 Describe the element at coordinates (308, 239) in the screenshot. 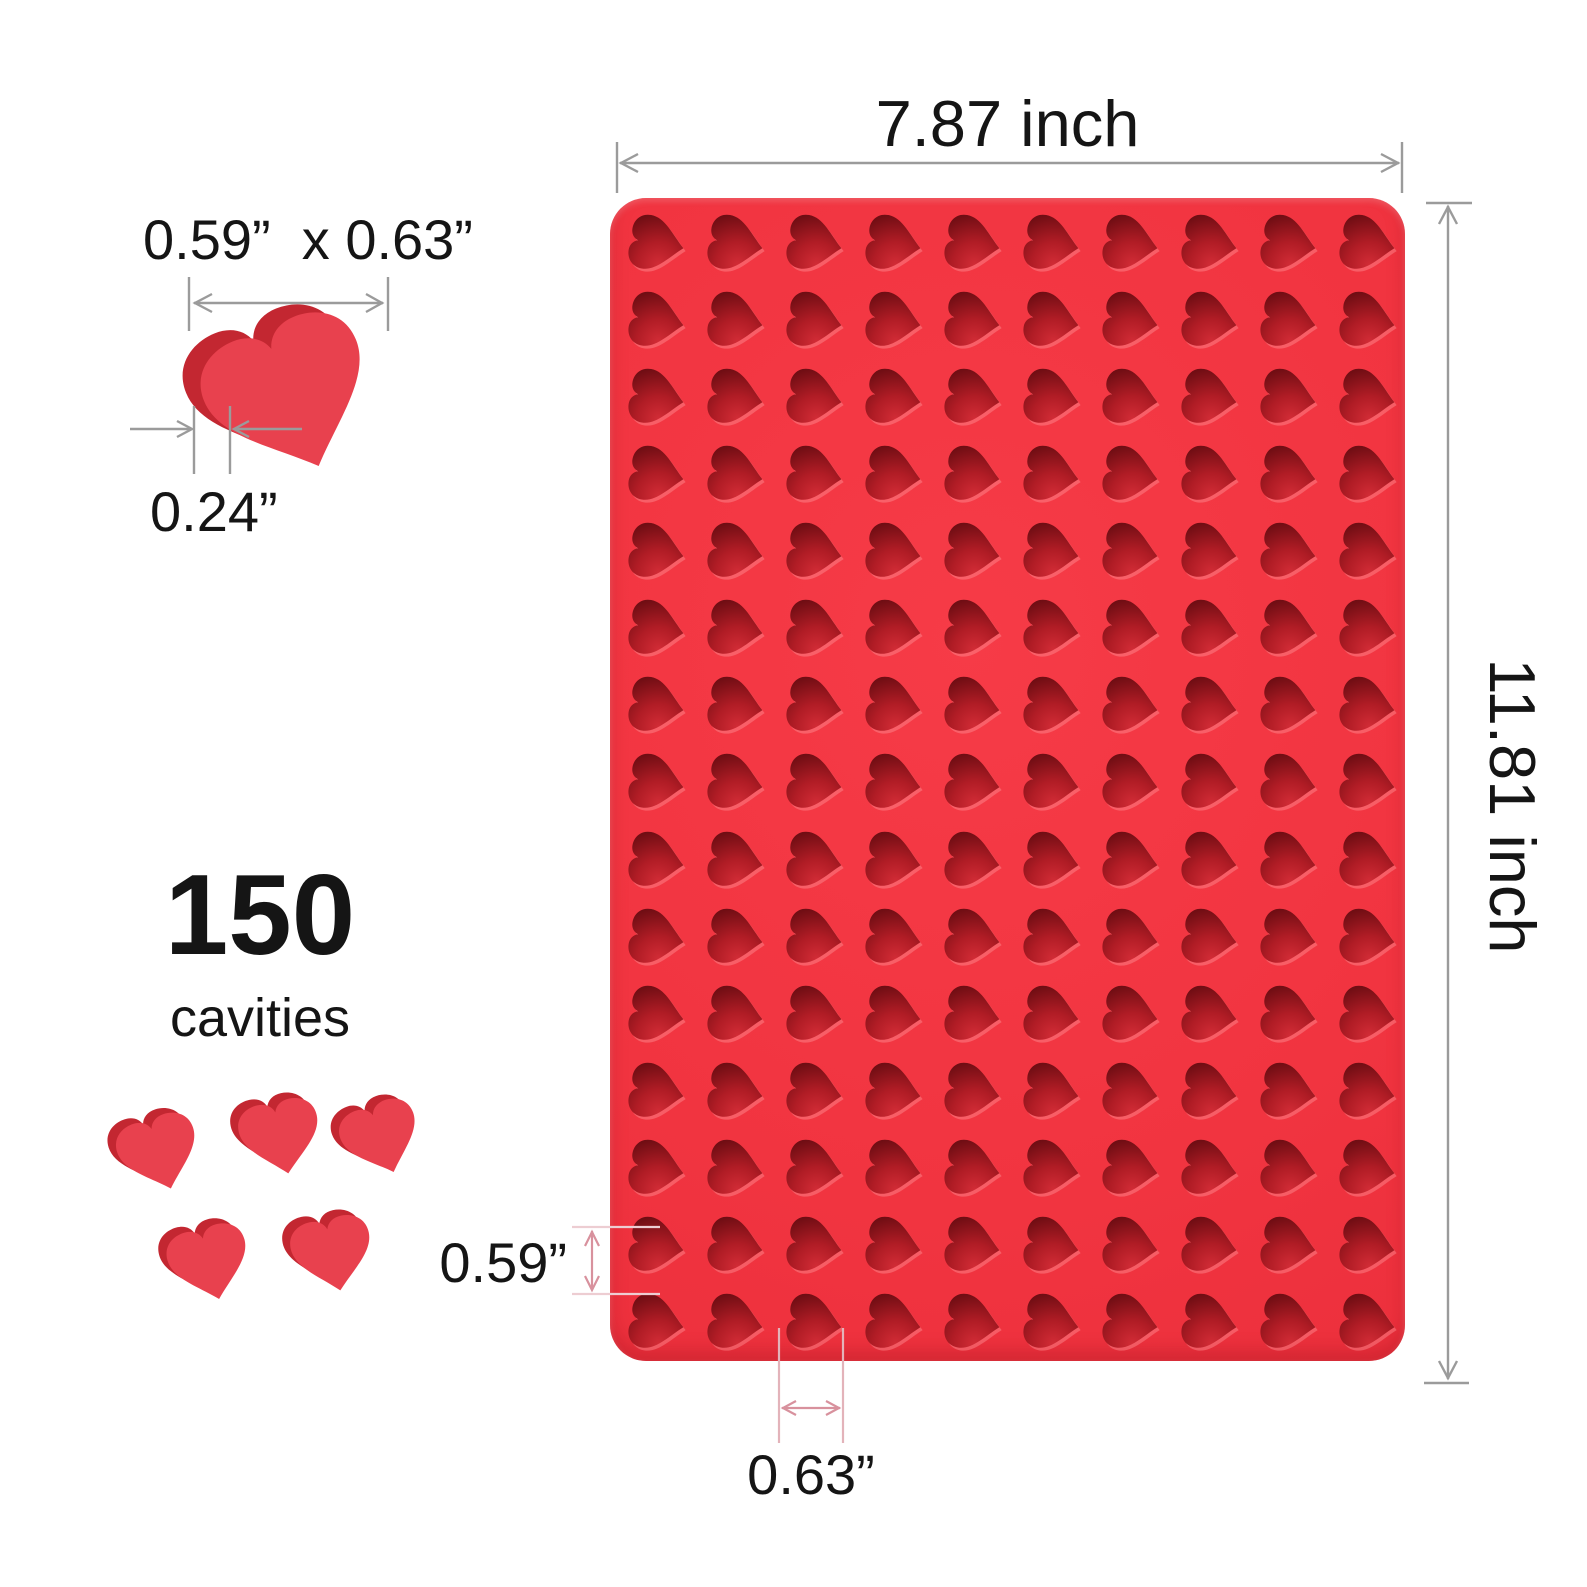

I see `cavity-size-label: 0.59” x 0.63”` at that location.